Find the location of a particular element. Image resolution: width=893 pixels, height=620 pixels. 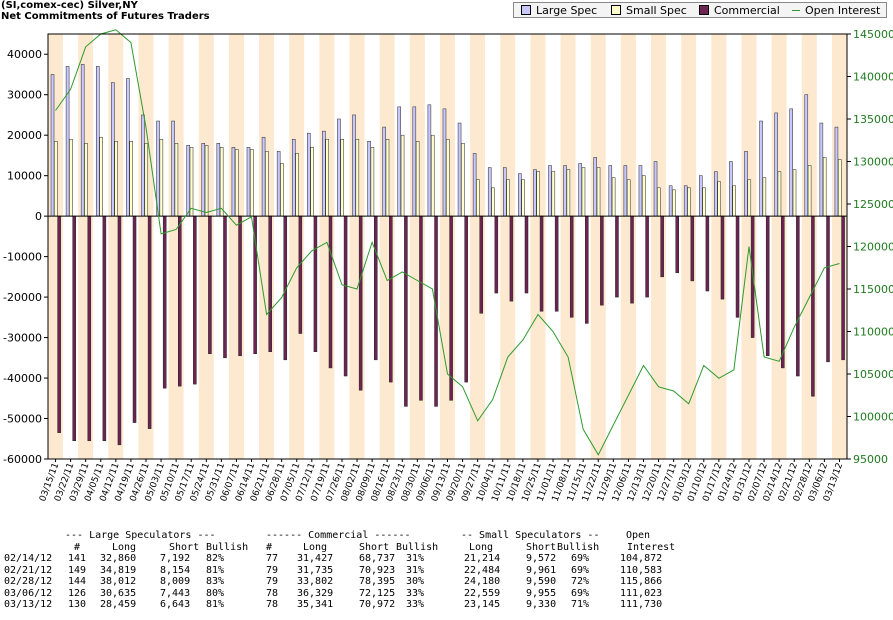

table-cell: 79 is located at coordinates (272, 581).